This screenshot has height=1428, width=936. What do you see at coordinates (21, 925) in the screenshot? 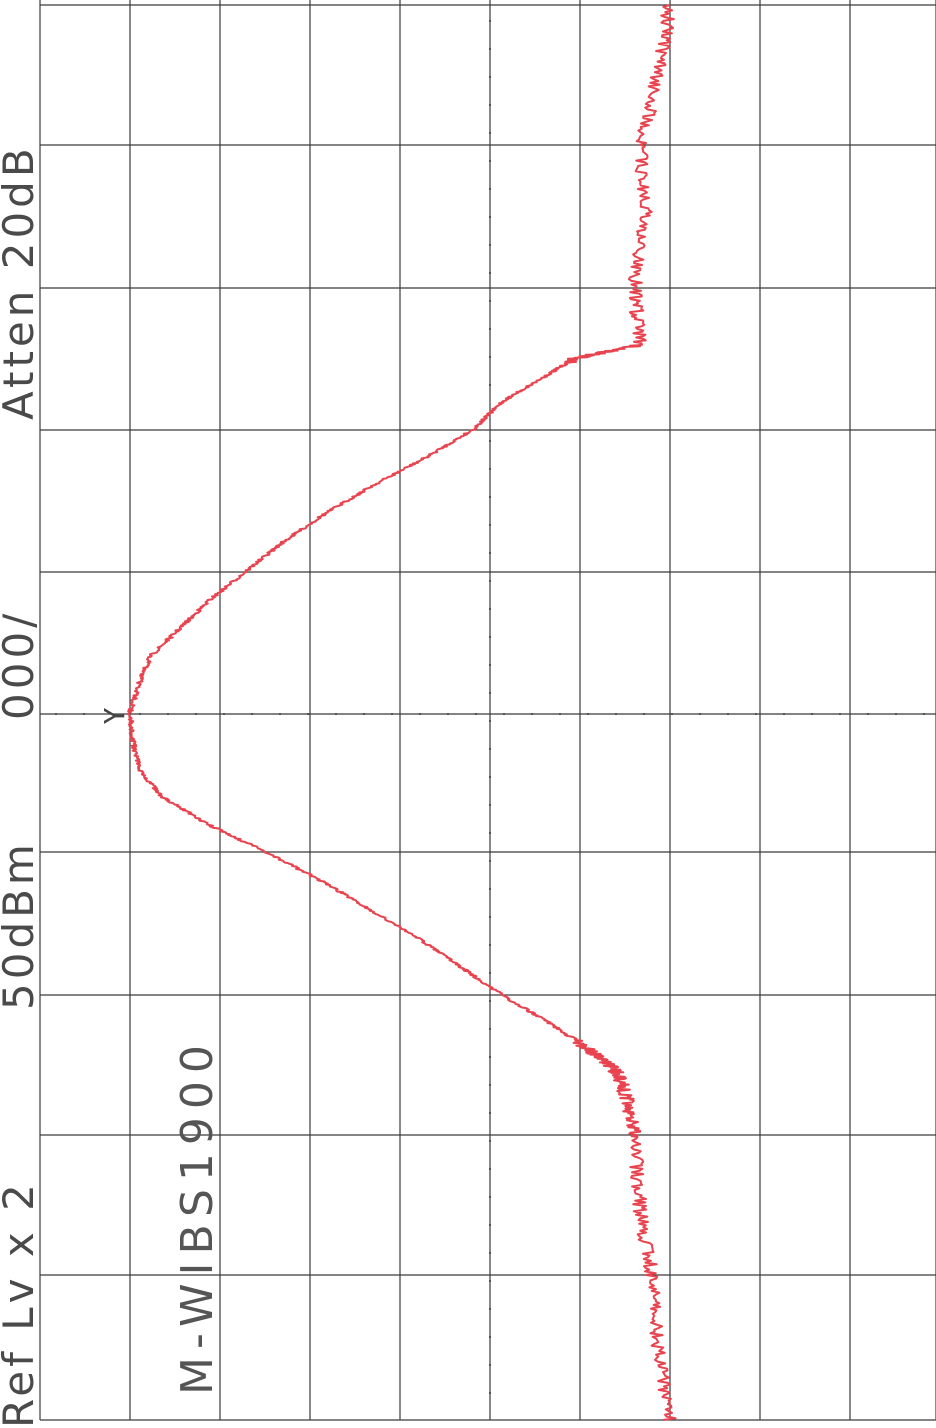
I see `span-label: 50dBm` at bounding box center [21, 925].